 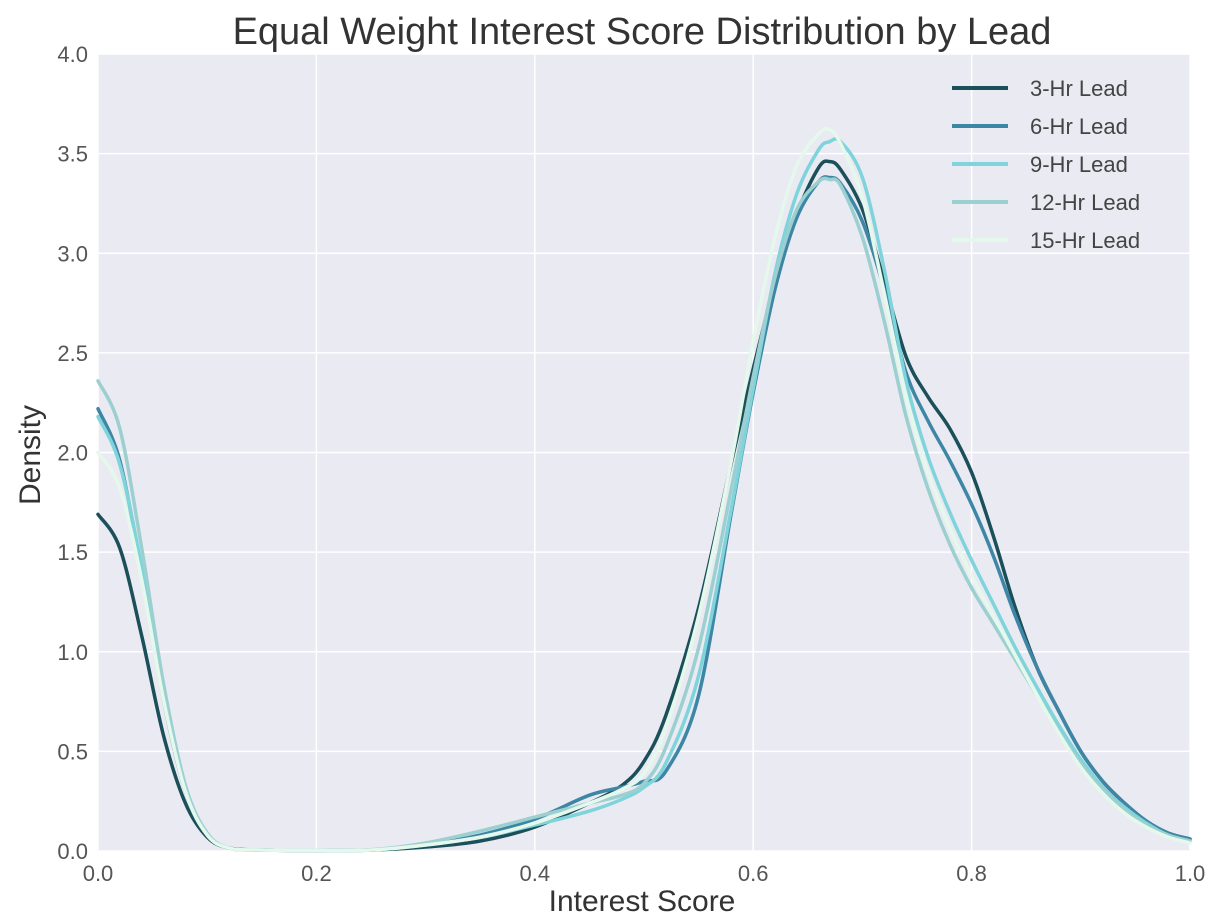 What do you see at coordinates (30, 455) in the screenshot?
I see `y-axis-label: Density` at bounding box center [30, 455].